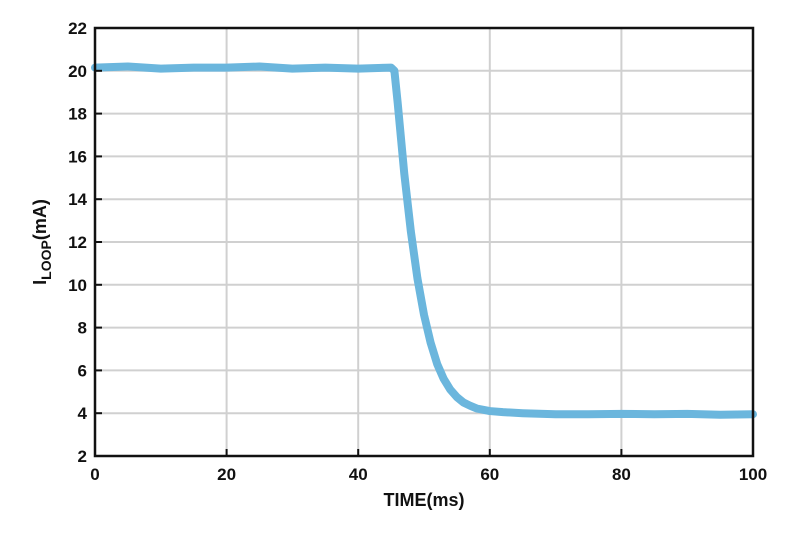 The height and width of the screenshot is (539, 800). I want to click on y-tick-label: 8, so click(82, 328).